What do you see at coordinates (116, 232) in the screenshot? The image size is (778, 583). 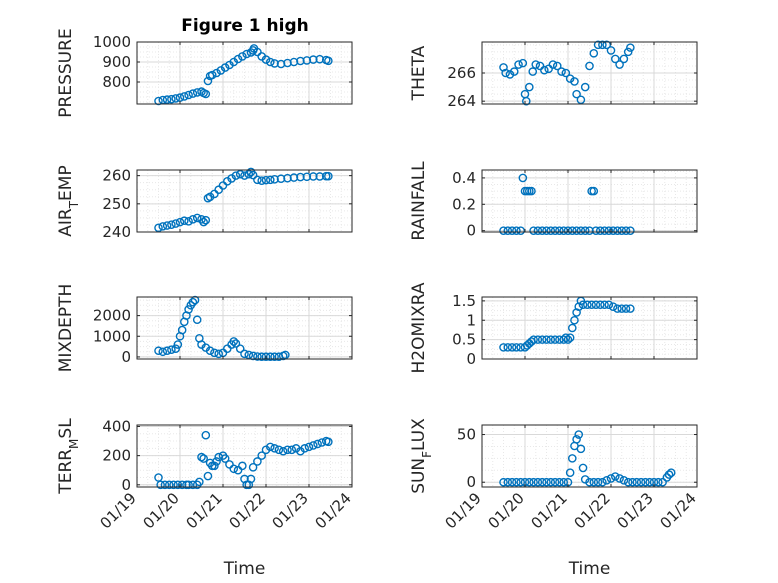 I see `ytick-label: 240` at bounding box center [116, 232].